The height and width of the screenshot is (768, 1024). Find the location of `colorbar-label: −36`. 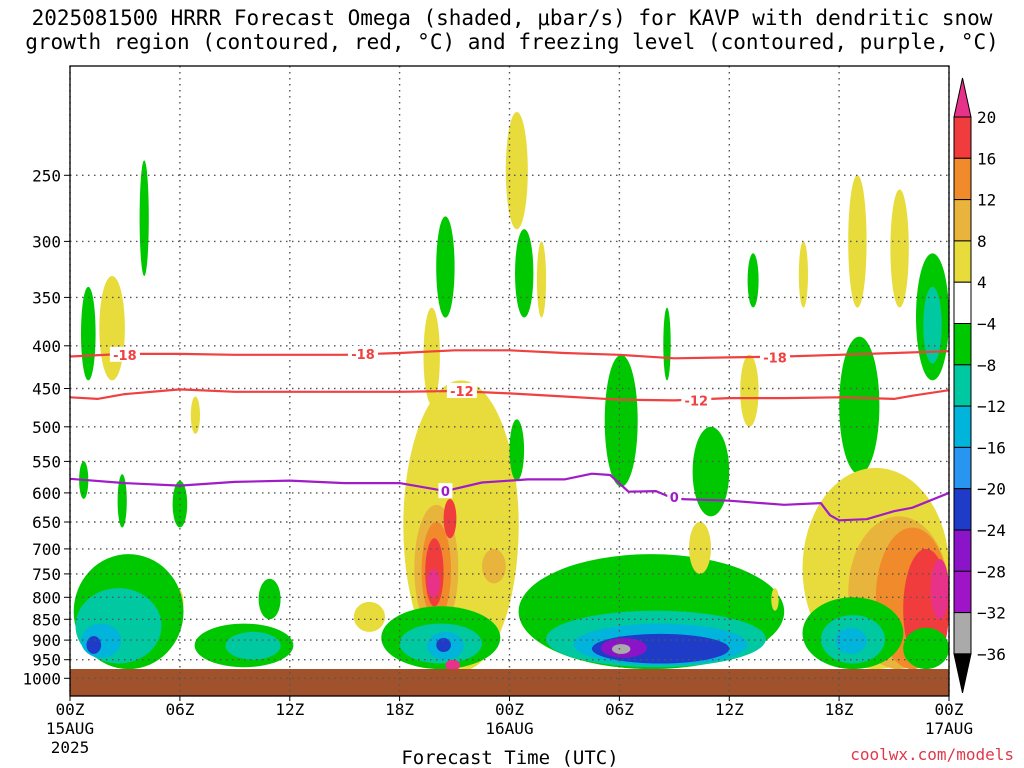

colorbar-label: −36 is located at coordinates (991, 654).